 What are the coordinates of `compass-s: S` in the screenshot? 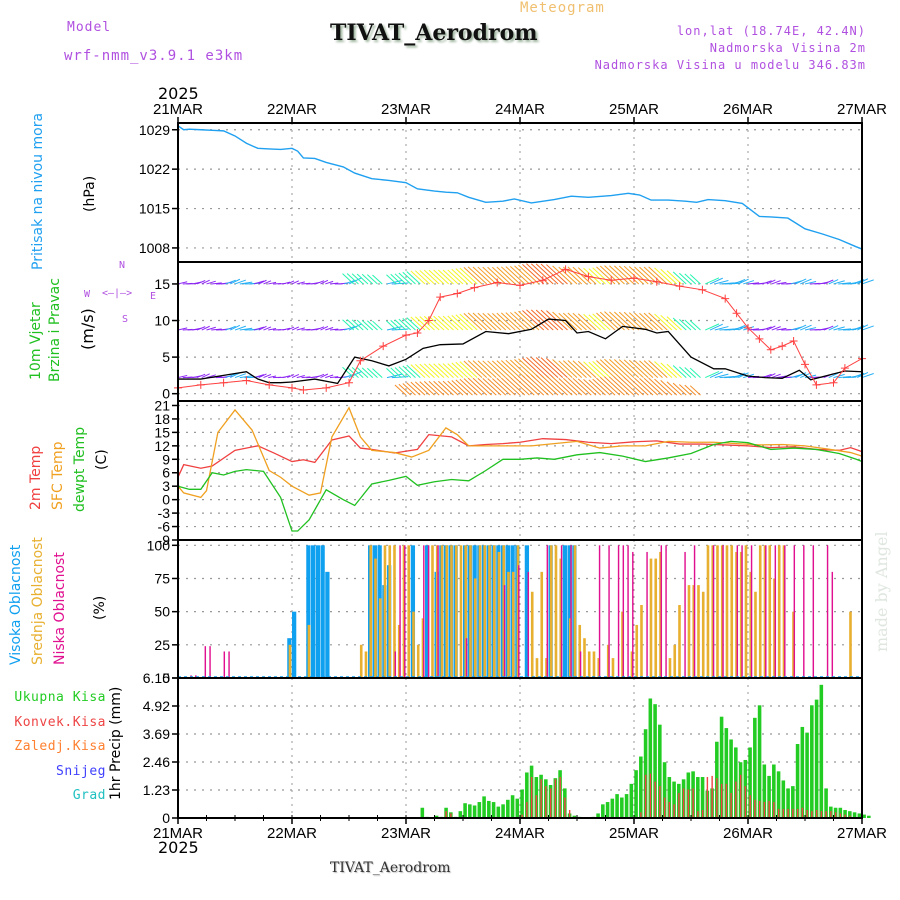 It's located at (125, 319).